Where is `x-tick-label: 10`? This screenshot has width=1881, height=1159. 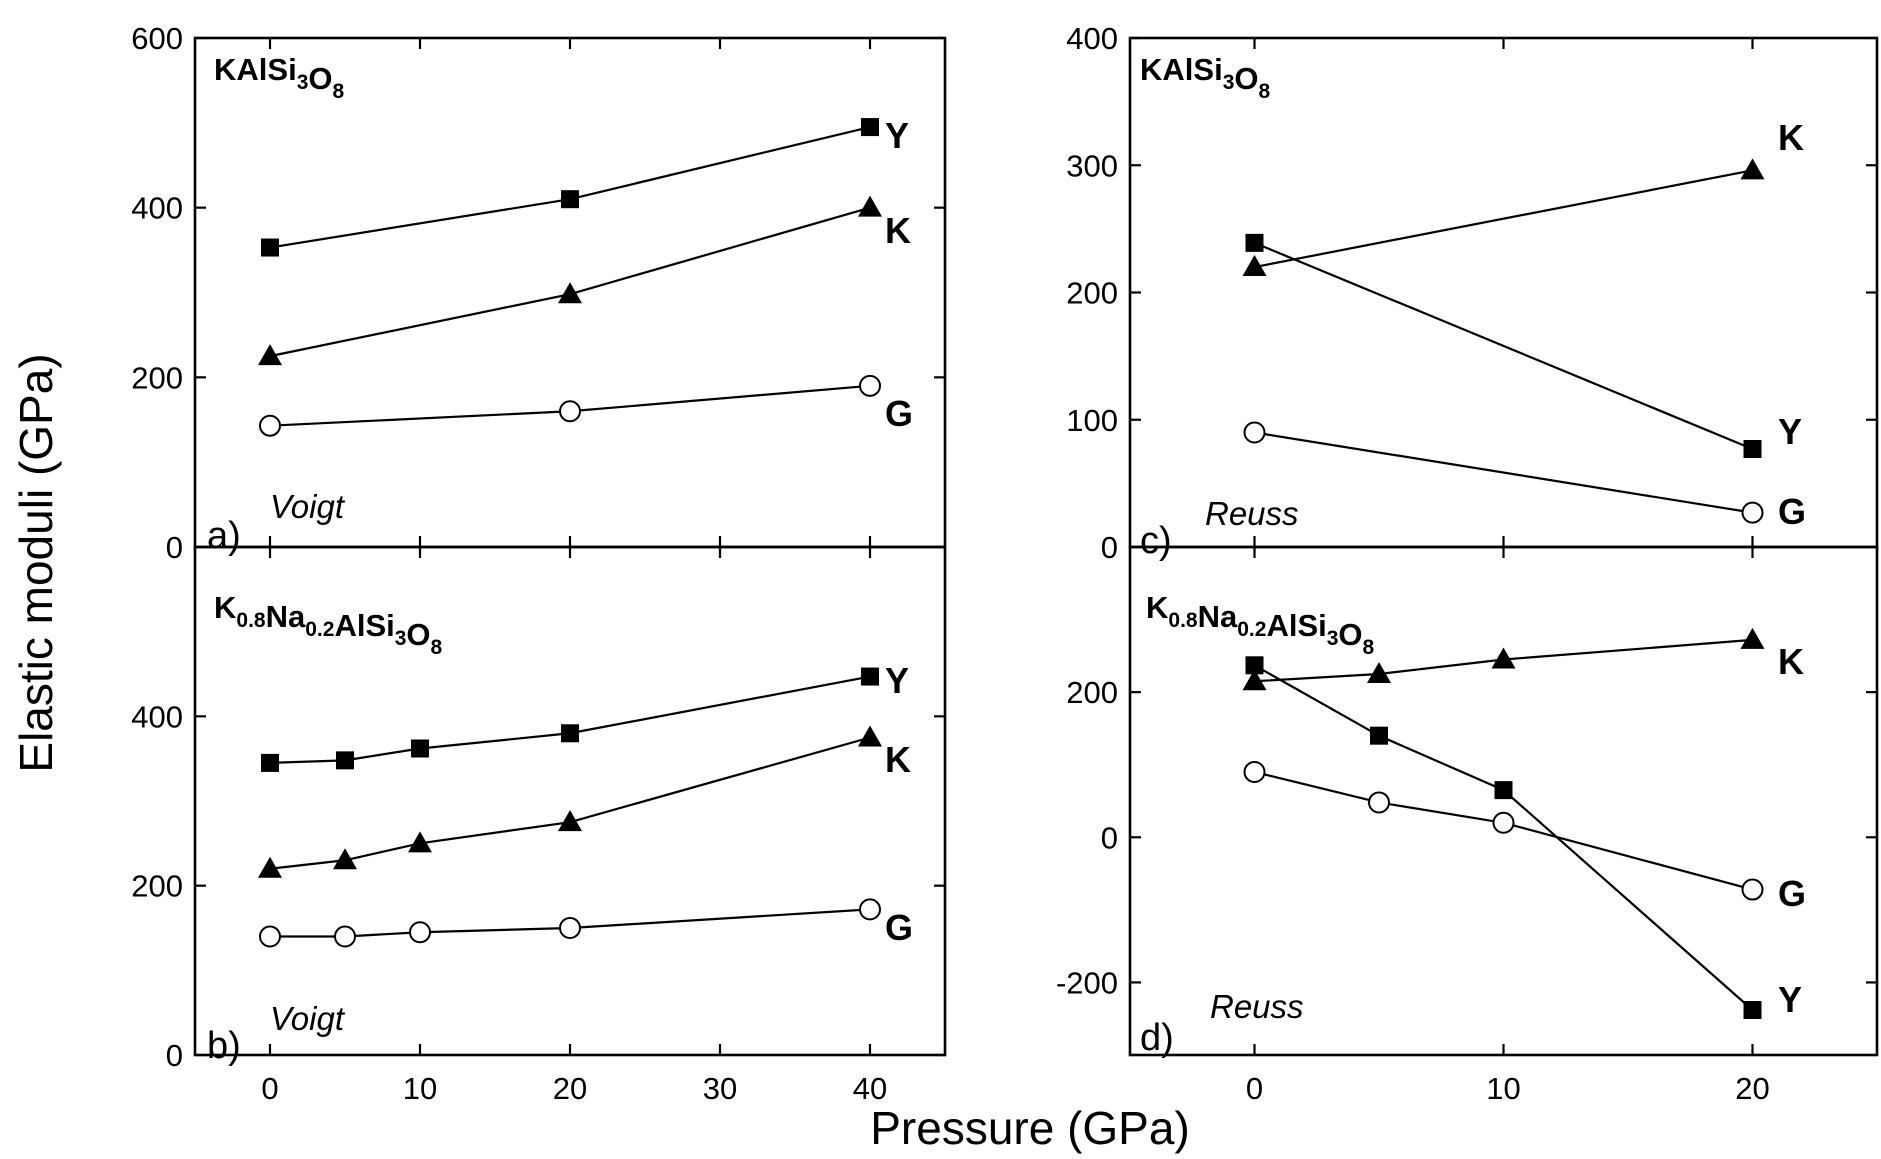 x-tick-label: 10 is located at coordinates (420, 1088).